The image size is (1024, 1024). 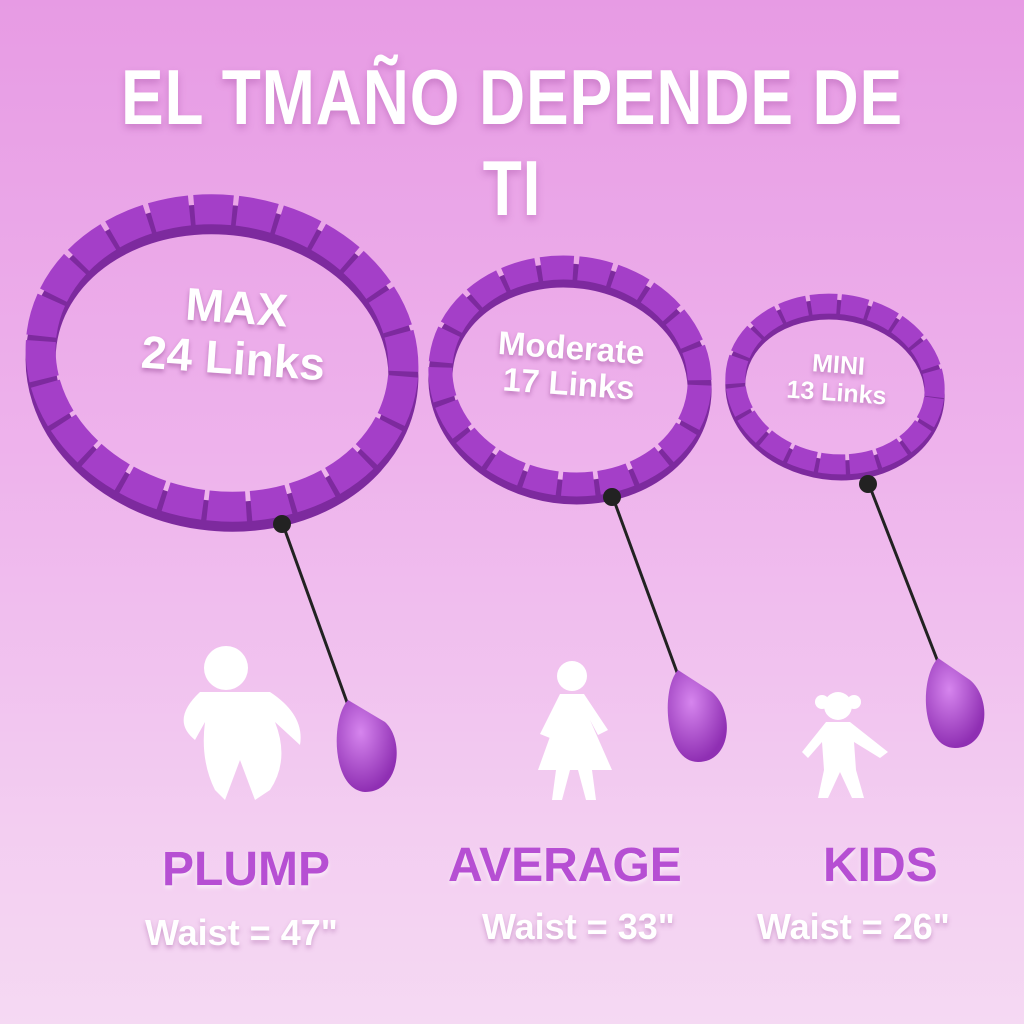 I want to click on category-kids: KIDS, so click(x=880, y=865).